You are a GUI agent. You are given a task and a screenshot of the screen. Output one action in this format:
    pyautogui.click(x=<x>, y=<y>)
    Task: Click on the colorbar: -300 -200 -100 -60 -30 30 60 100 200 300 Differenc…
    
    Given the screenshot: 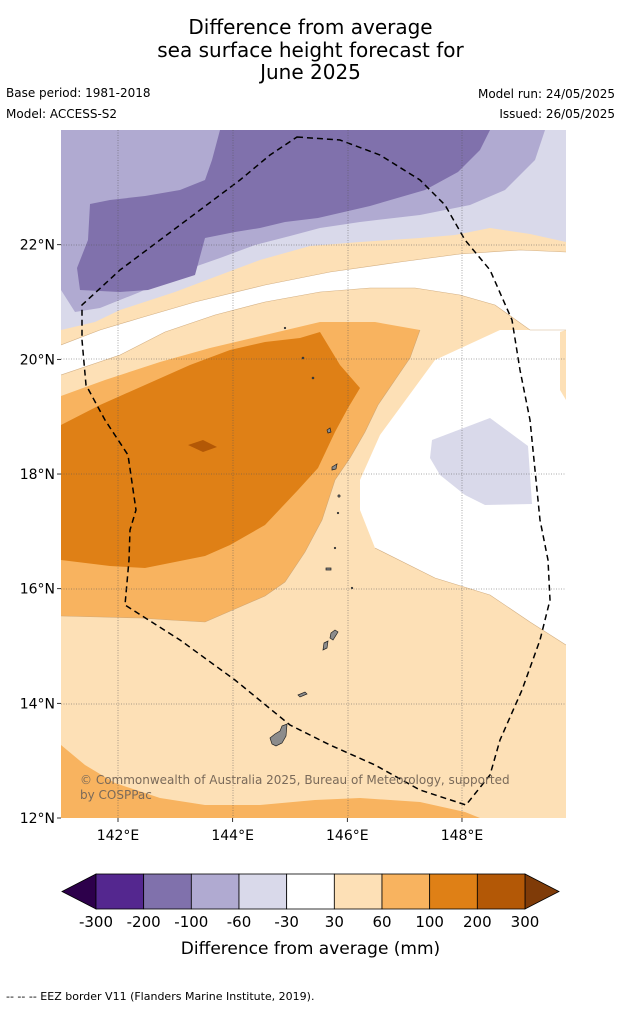 What is the action you would take?
    pyautogui.click(x=310, y=916)
    